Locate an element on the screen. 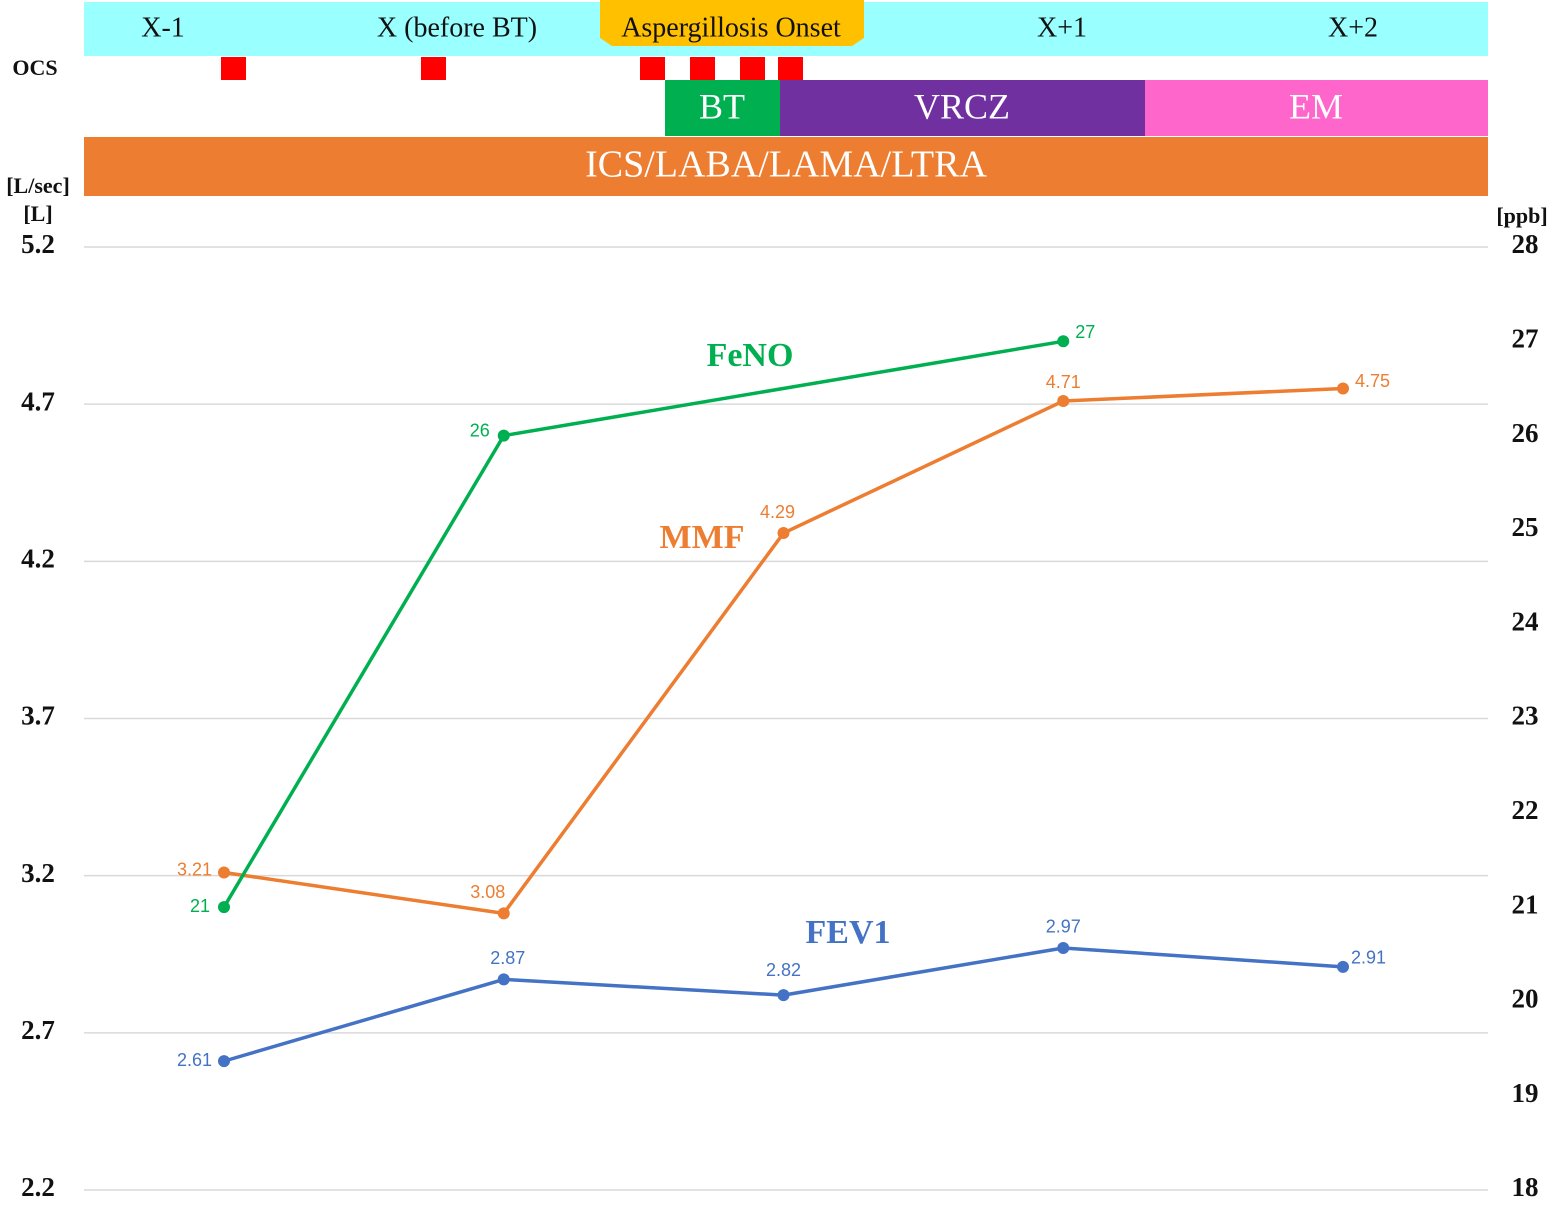 The image size is (1555, 1205). treatment-label: EM is located at coordinates (1316, 106).